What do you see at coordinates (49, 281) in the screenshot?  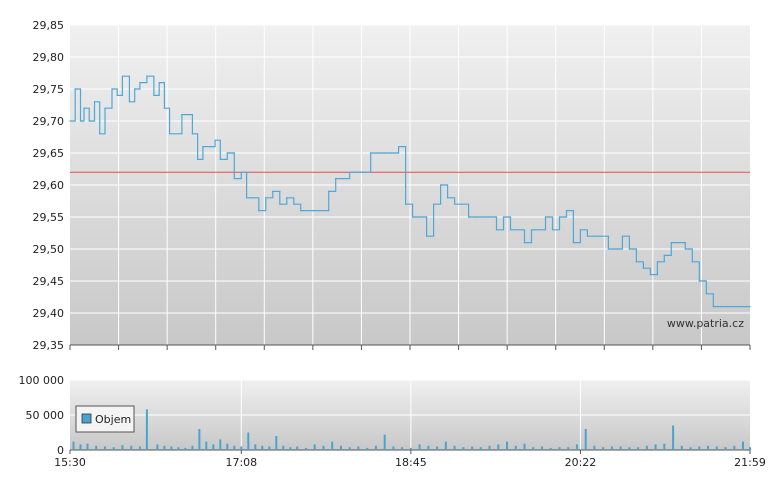 I see `price-y-tick-label: 29,45` at bounding box center [49, 281].